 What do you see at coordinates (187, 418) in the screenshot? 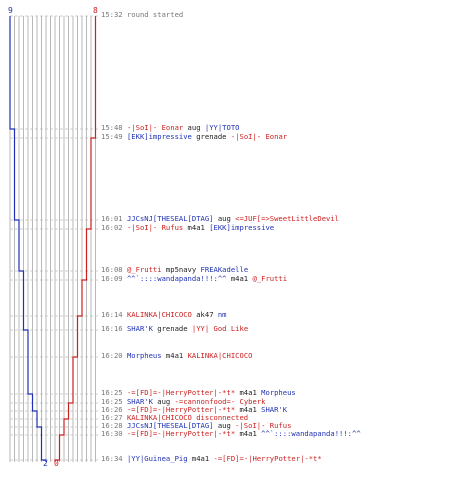
I see `event-text: KALINKA|CHICOCO disconnected` at bounding box center [187, 418].